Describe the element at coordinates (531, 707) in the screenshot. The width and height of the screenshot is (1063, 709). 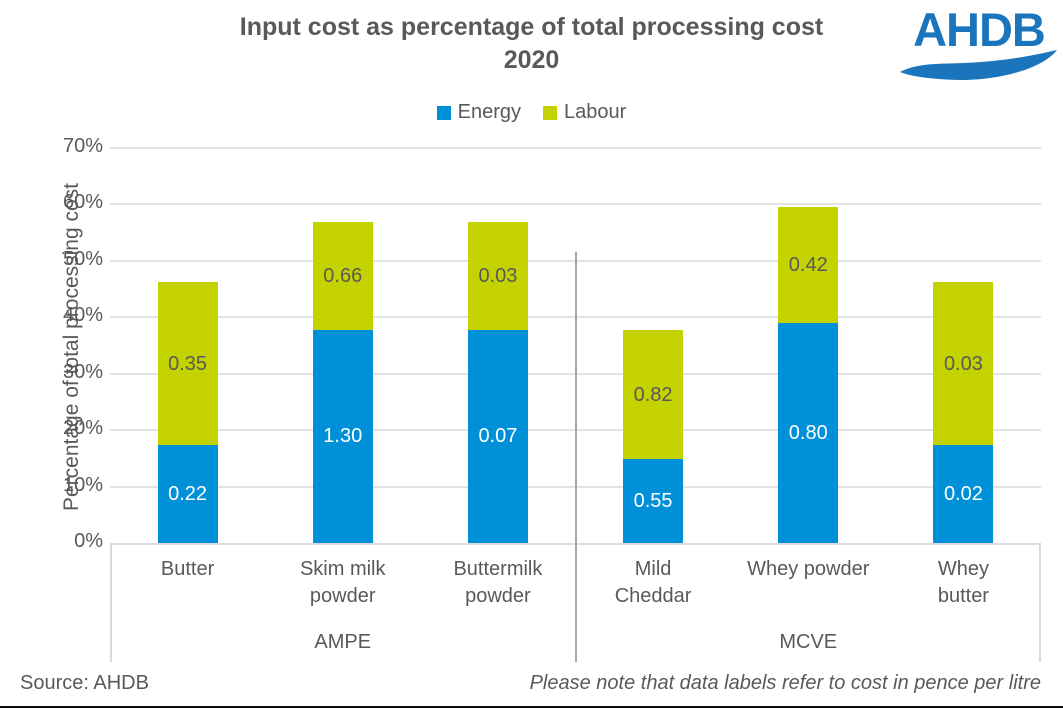
I see `bottom-border-line` at that location.